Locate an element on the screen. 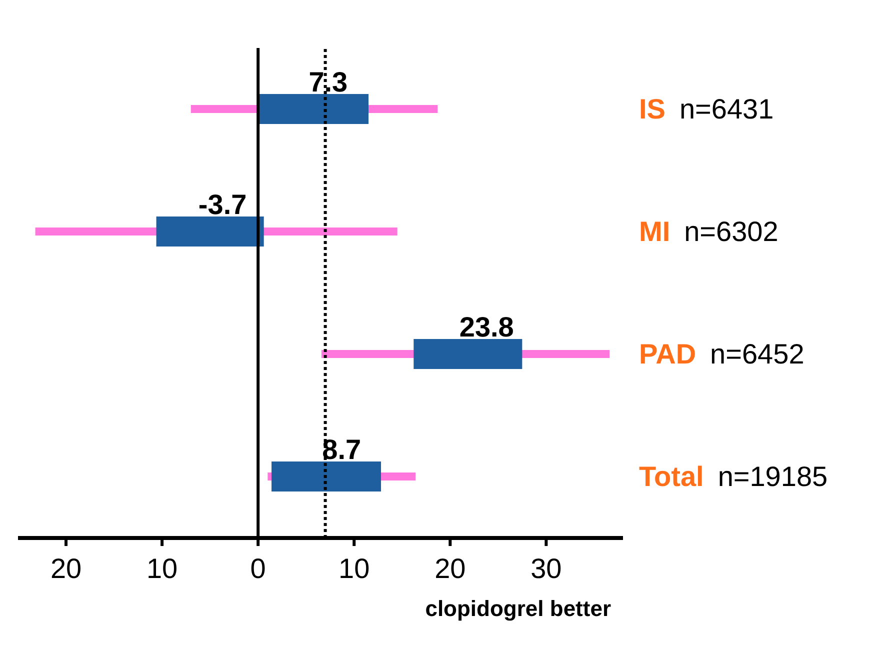  x-tick-label: 0 is located at coordinates (258, 568).